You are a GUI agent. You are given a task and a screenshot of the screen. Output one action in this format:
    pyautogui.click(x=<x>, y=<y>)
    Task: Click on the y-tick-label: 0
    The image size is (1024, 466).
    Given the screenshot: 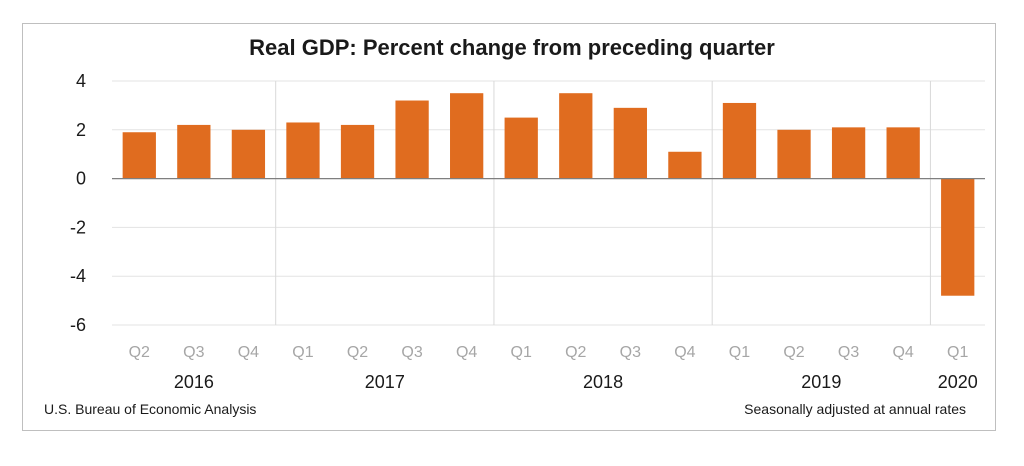 What is the action you would take?
    pyautogui.click(x=81, y=179)
    